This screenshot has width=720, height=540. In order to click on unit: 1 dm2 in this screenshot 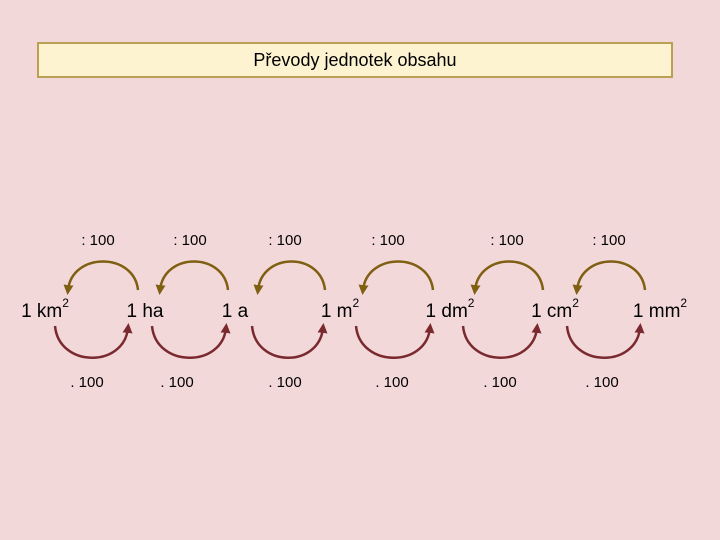, I will do `click(450, 309)`.